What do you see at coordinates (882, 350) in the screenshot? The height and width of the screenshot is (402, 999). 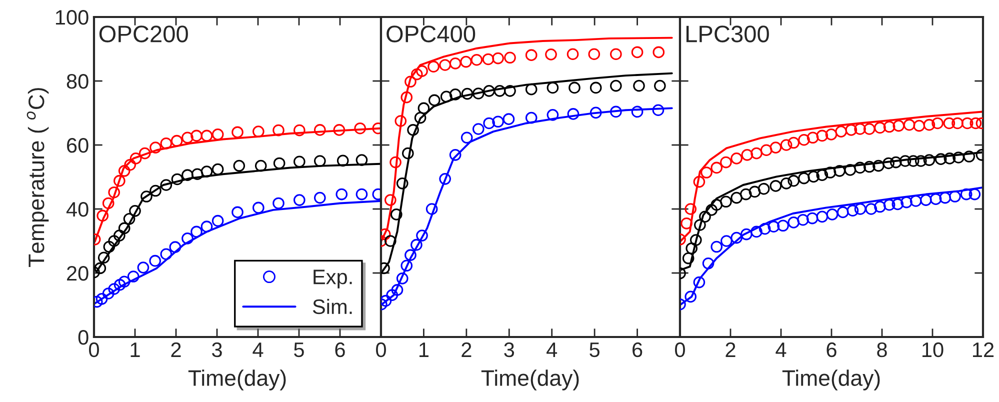 I see `x-tick-label: 8` at bounding box center [882, 350].